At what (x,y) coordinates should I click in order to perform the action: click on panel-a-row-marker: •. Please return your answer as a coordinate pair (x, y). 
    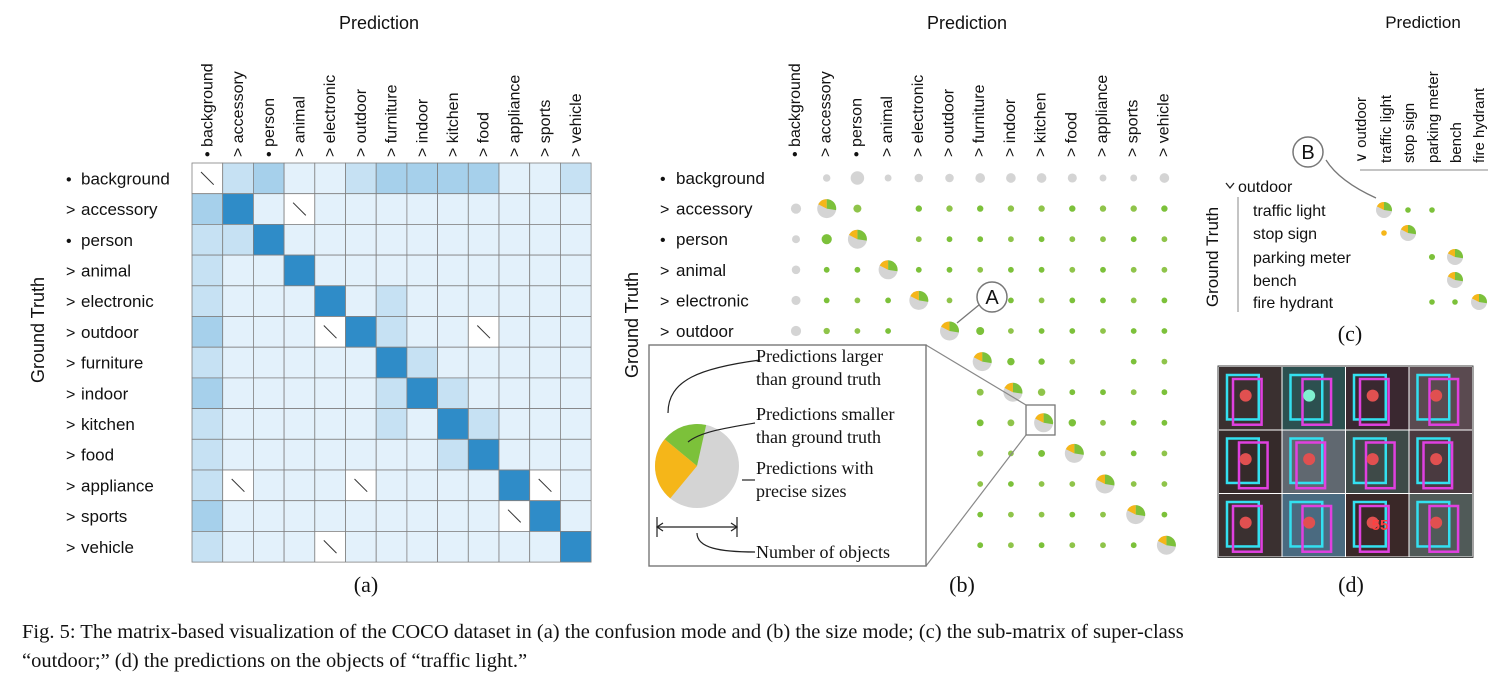
    Looking at the image, I should click on (69, 241).